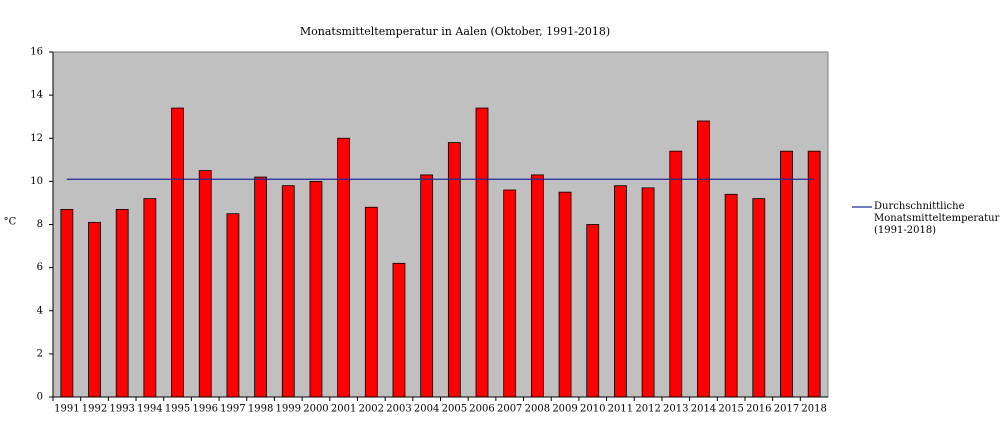 Image resolution: width=1000 pixels, height=439 pixels. What do you see at coordinates (730, 409) in the screenshot?
I see `x-tick-label: 2015` at bounding box center [730, 409].